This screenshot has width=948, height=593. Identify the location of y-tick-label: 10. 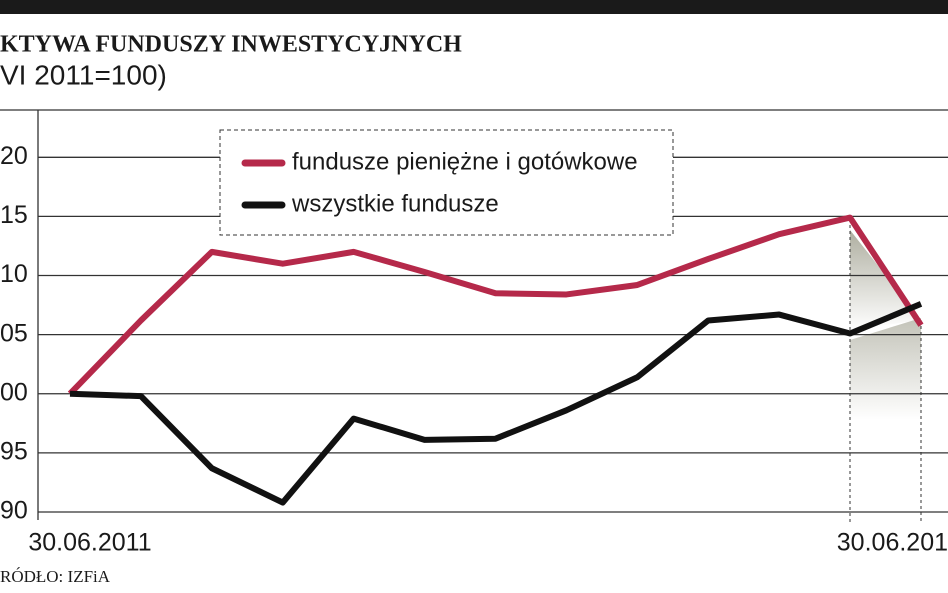
(14, 274).